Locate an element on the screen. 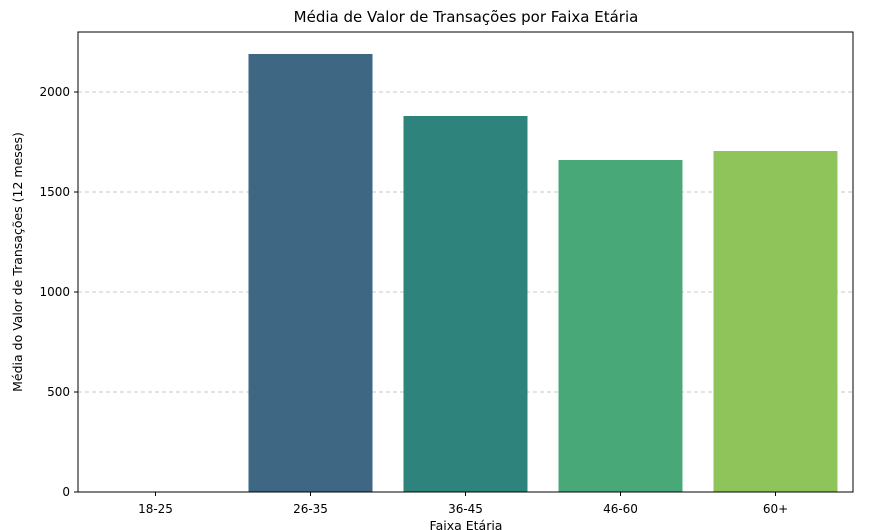 The height and width of the screenshot is (530, 869). x-axis-label: Faixa Etária is located at coordinates (466, 524).